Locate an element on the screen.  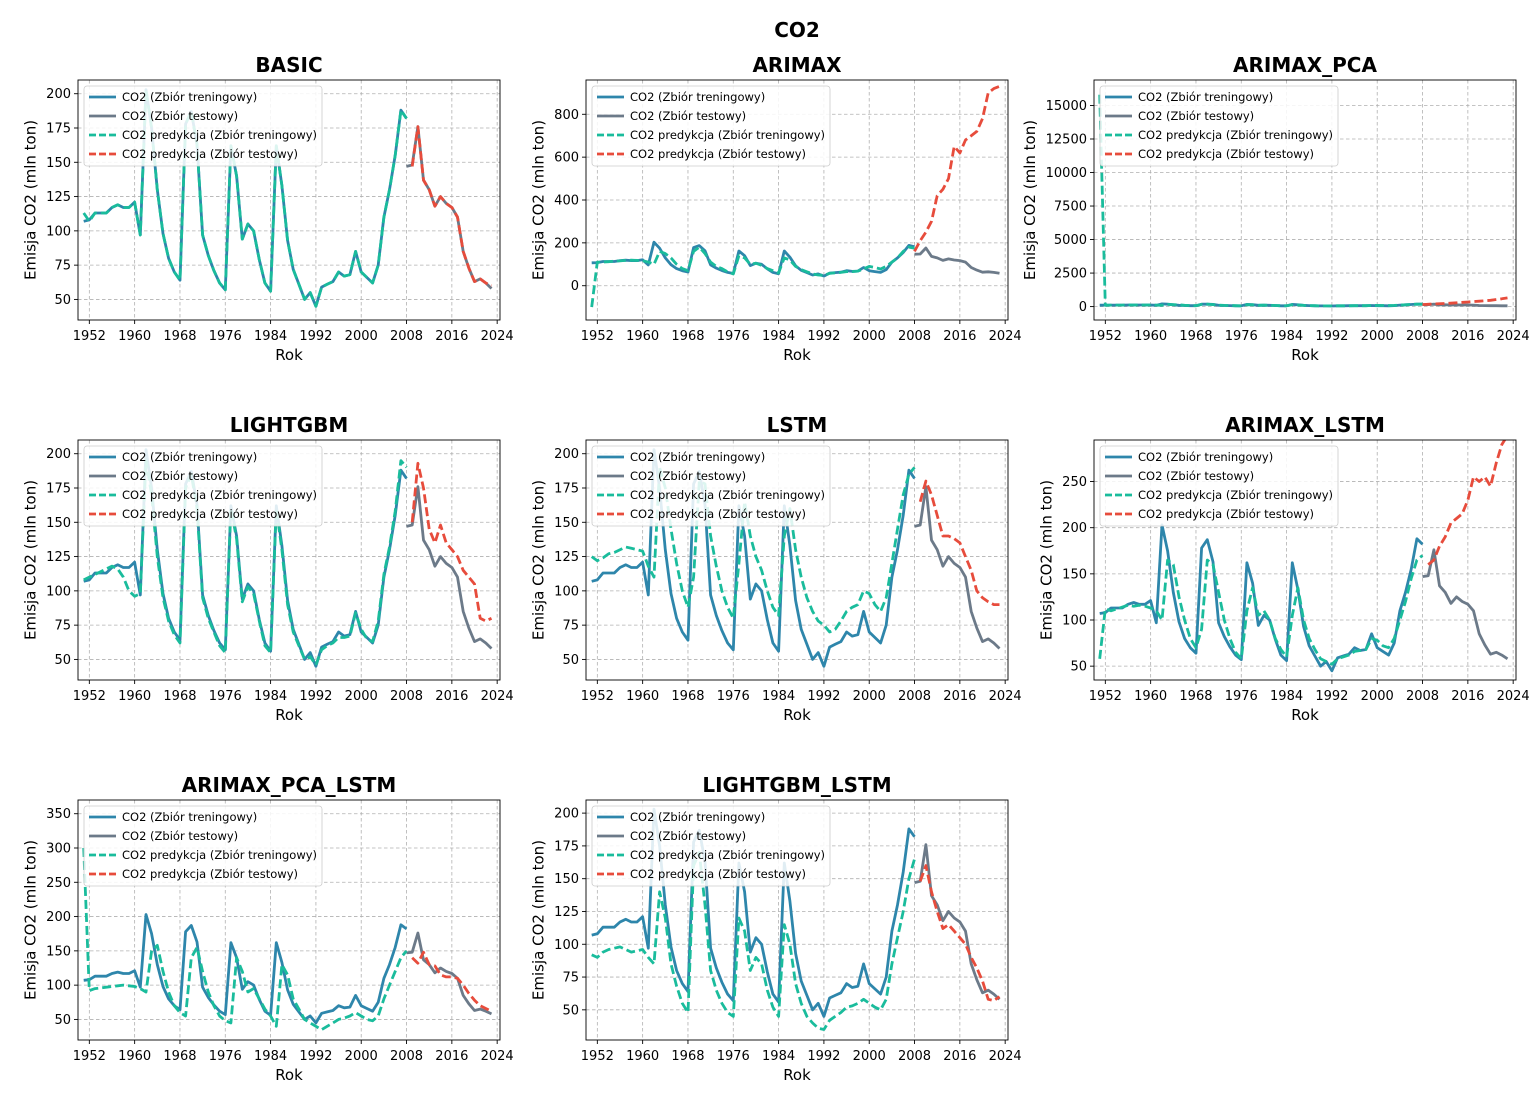
subplot-title: BASIC is located at coordinates (288, 65).